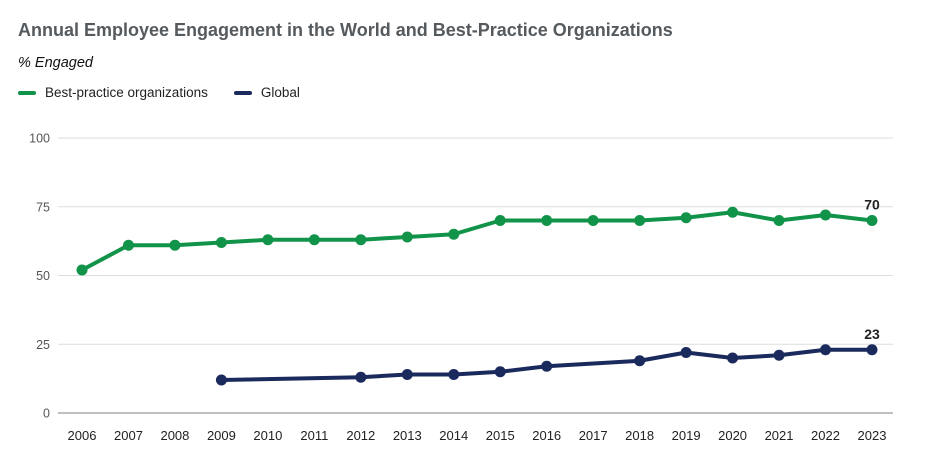 The width and height of the screenshot is (938, 475). Describe the element at coordinates (55, 63) in the screenshot. I see `chart-subtitle: % Engaged` at that location.